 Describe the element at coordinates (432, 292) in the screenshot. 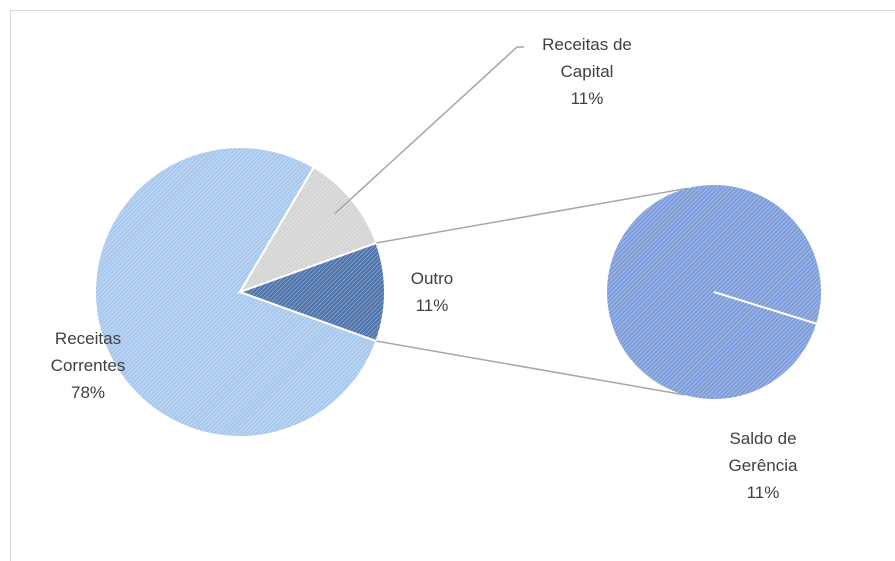

I see `data-label: Outro 11%` at that location.